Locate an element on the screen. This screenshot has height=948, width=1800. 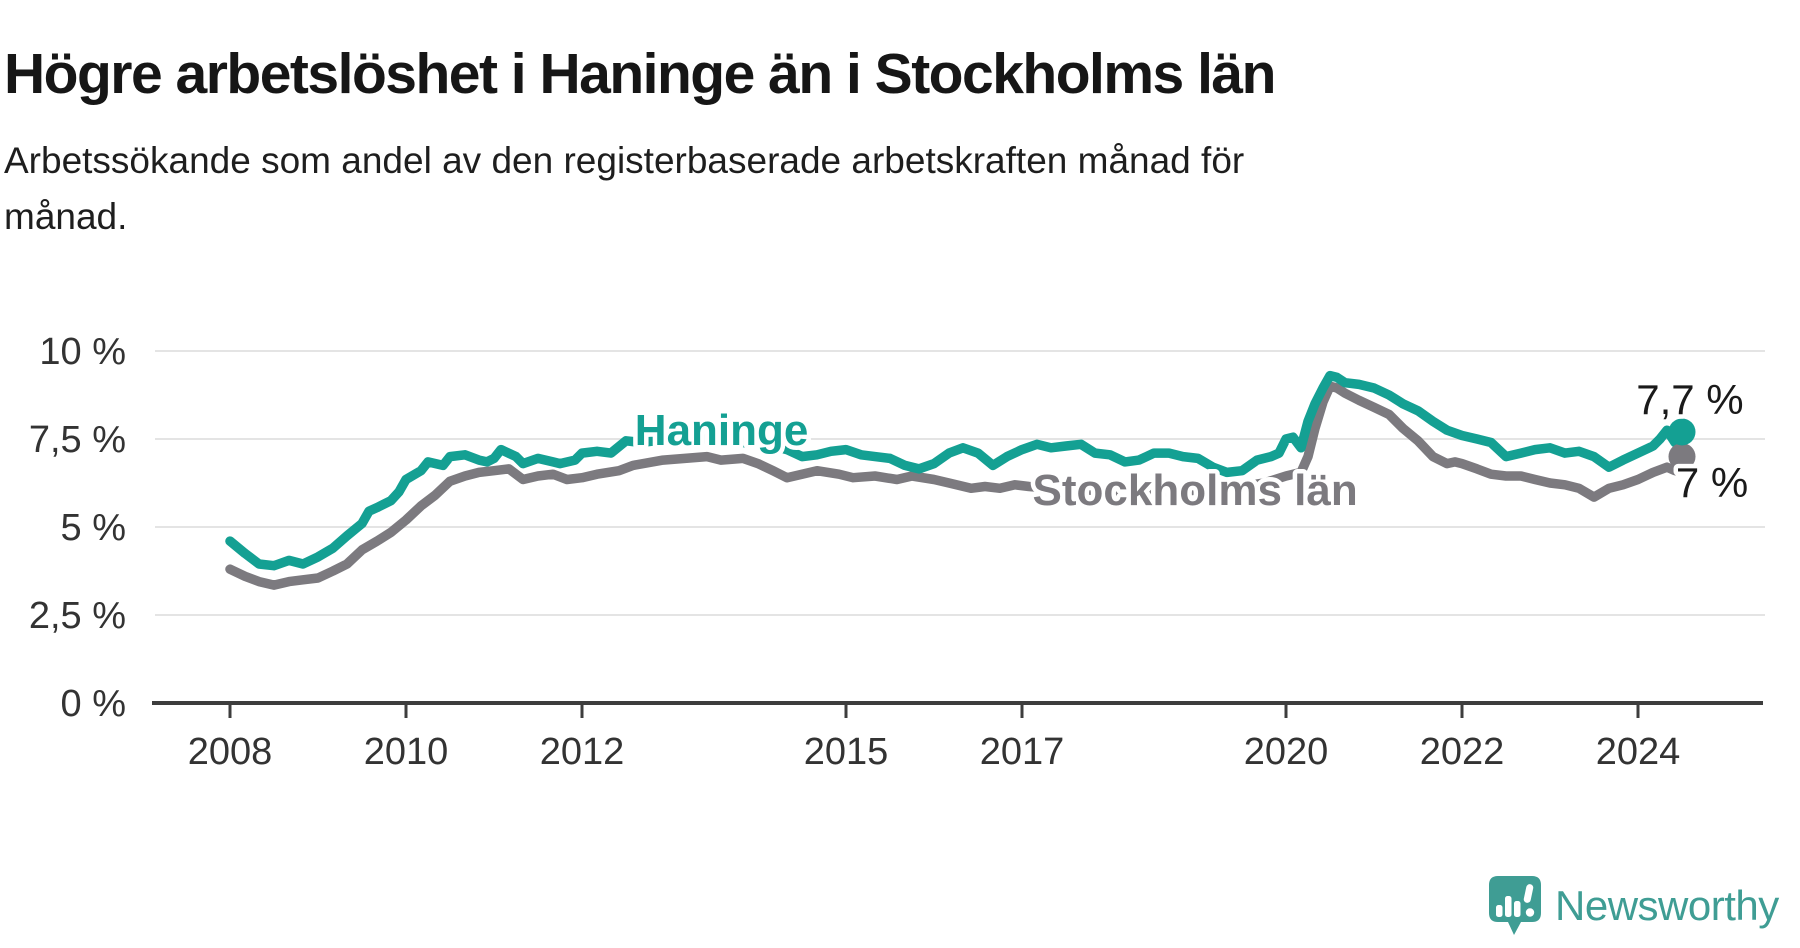
y-axis-label: 5 % is located at coordinates (93, 528).